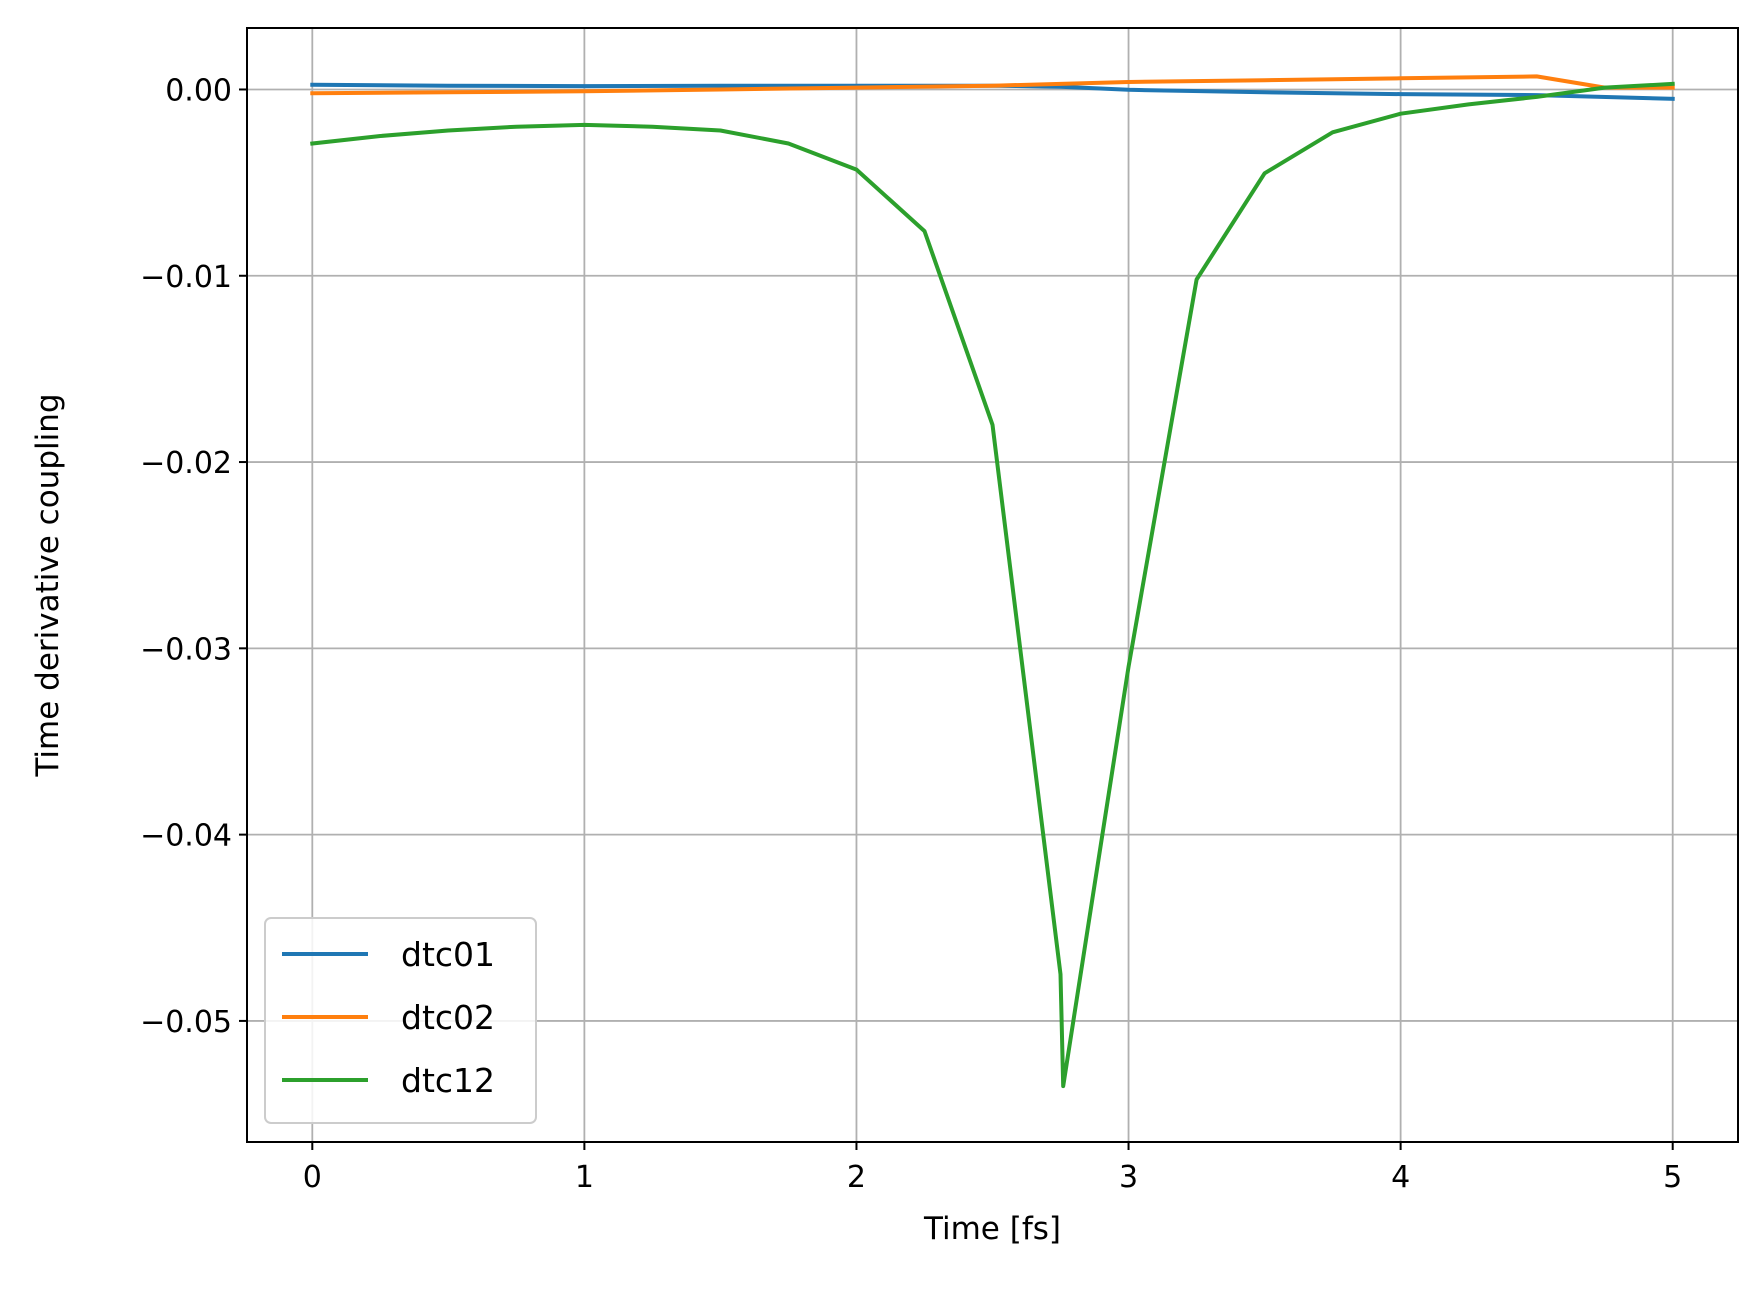  Describe the element at coordinates (584, 1177) in the screenshot. I see `x-tick-label: 1` at that location.